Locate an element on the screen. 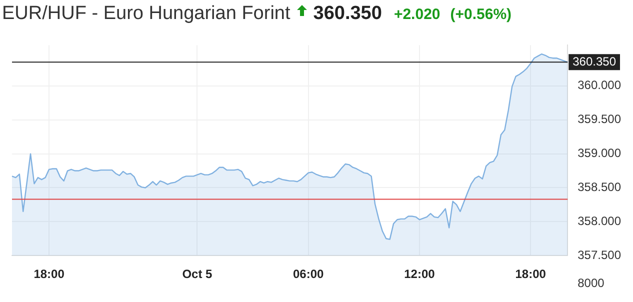  y-tick-label: 358.000 is located at coordinates (600, 221).